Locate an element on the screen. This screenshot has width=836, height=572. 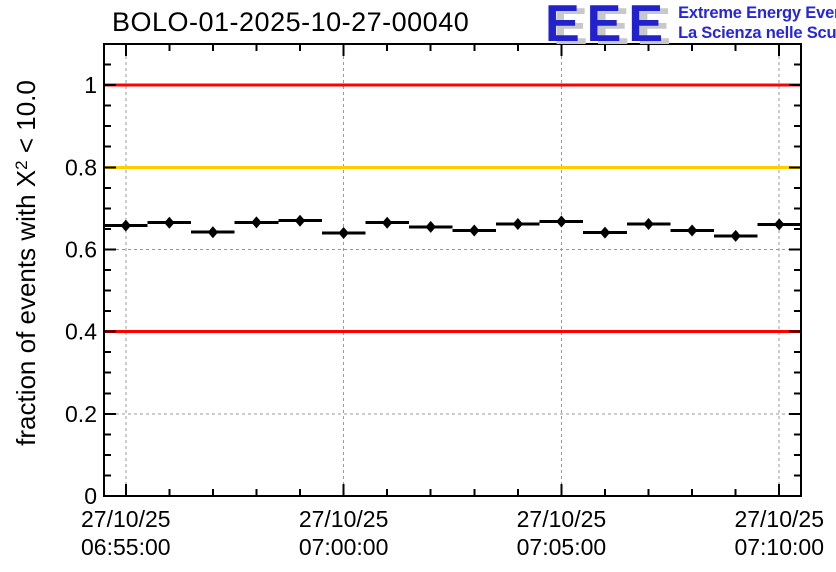
y-tick-label: 0 is located at coordinates (90, 496).